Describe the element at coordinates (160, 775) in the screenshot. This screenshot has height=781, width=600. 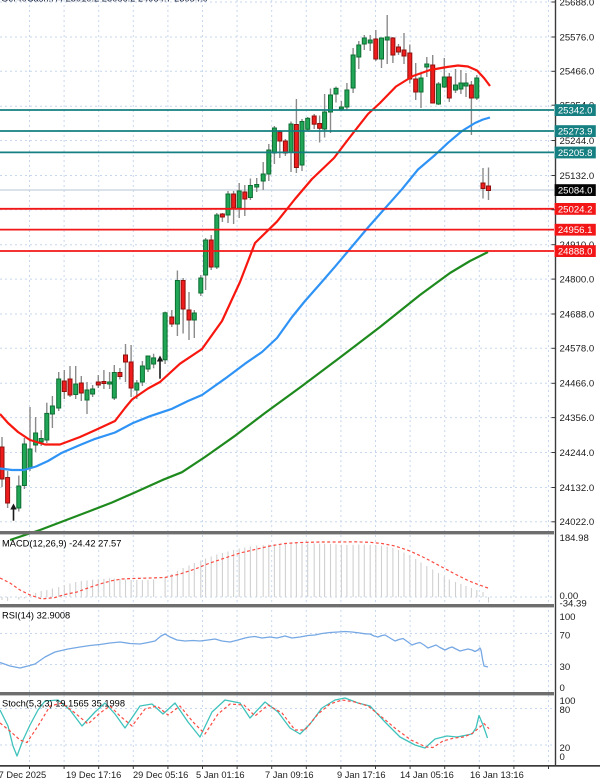
I see `svg-text: 29 Dec 05:16` at that location.